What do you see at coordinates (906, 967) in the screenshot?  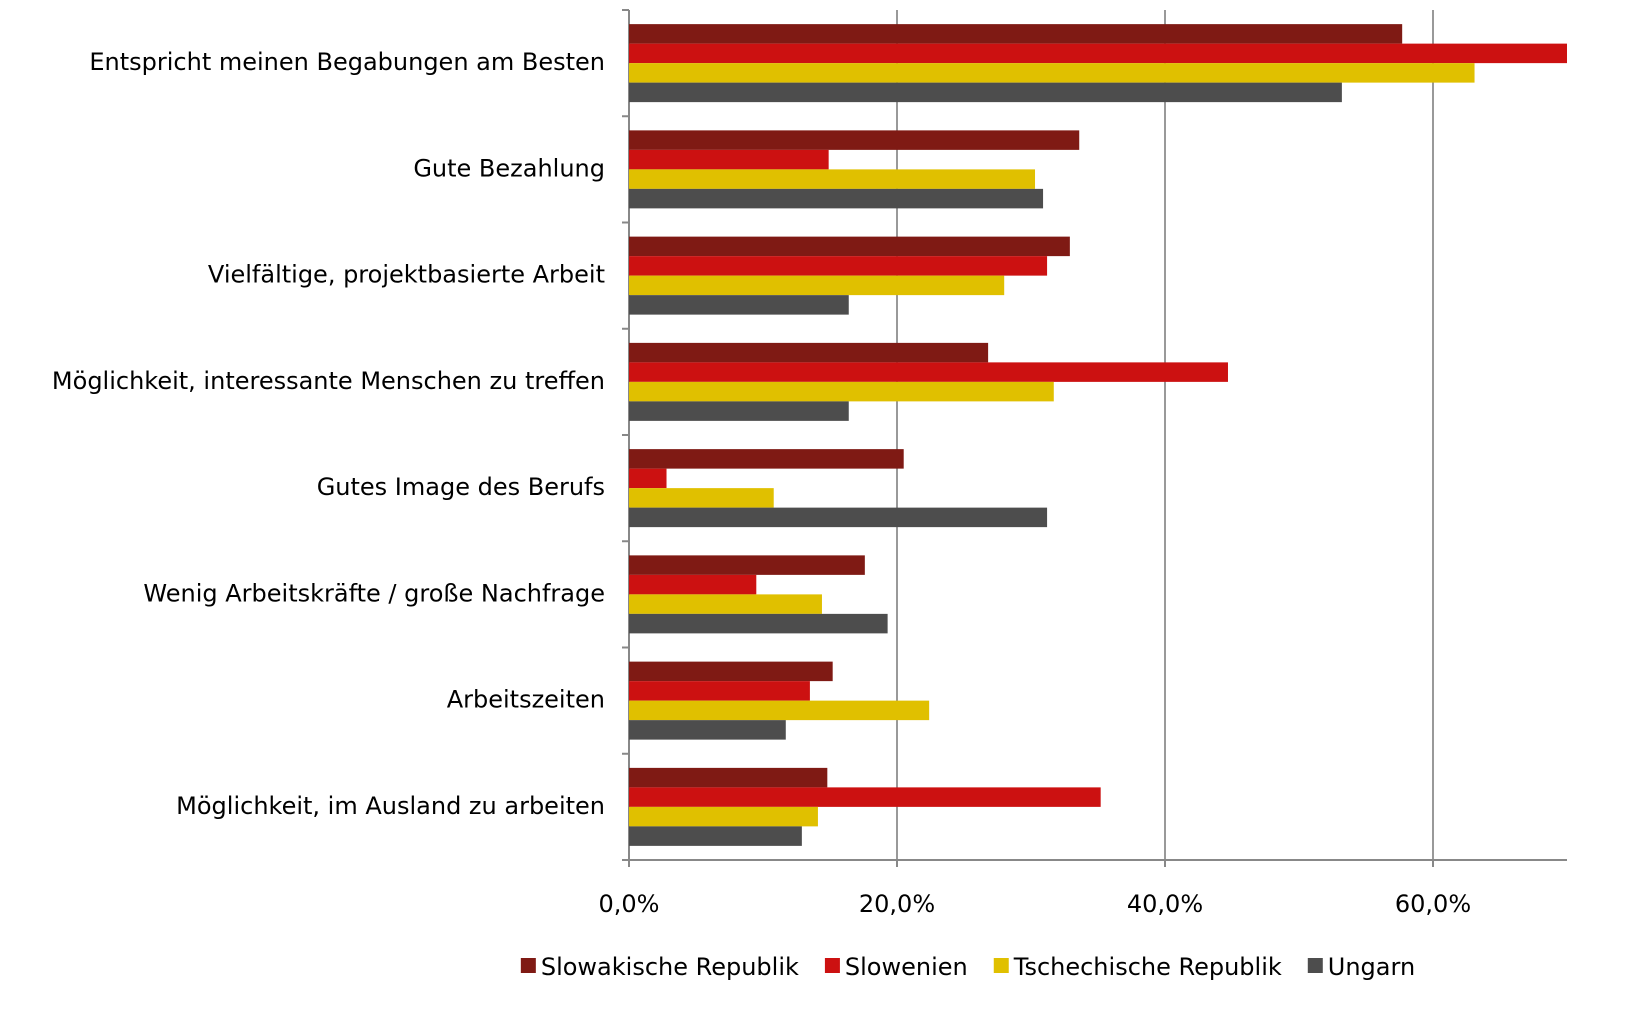 I see `legend-label: Slowenien` at bounding box center [906, 967].